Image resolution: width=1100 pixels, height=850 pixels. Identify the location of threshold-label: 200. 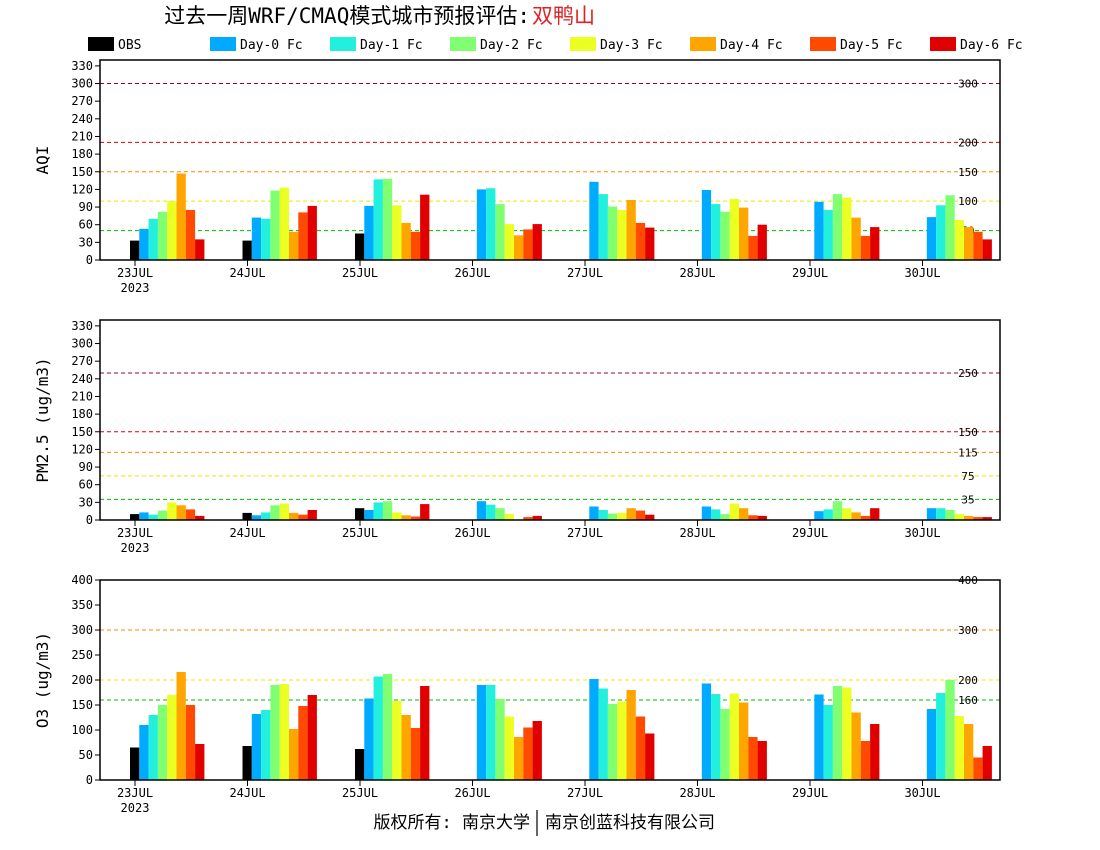
(968, 142).